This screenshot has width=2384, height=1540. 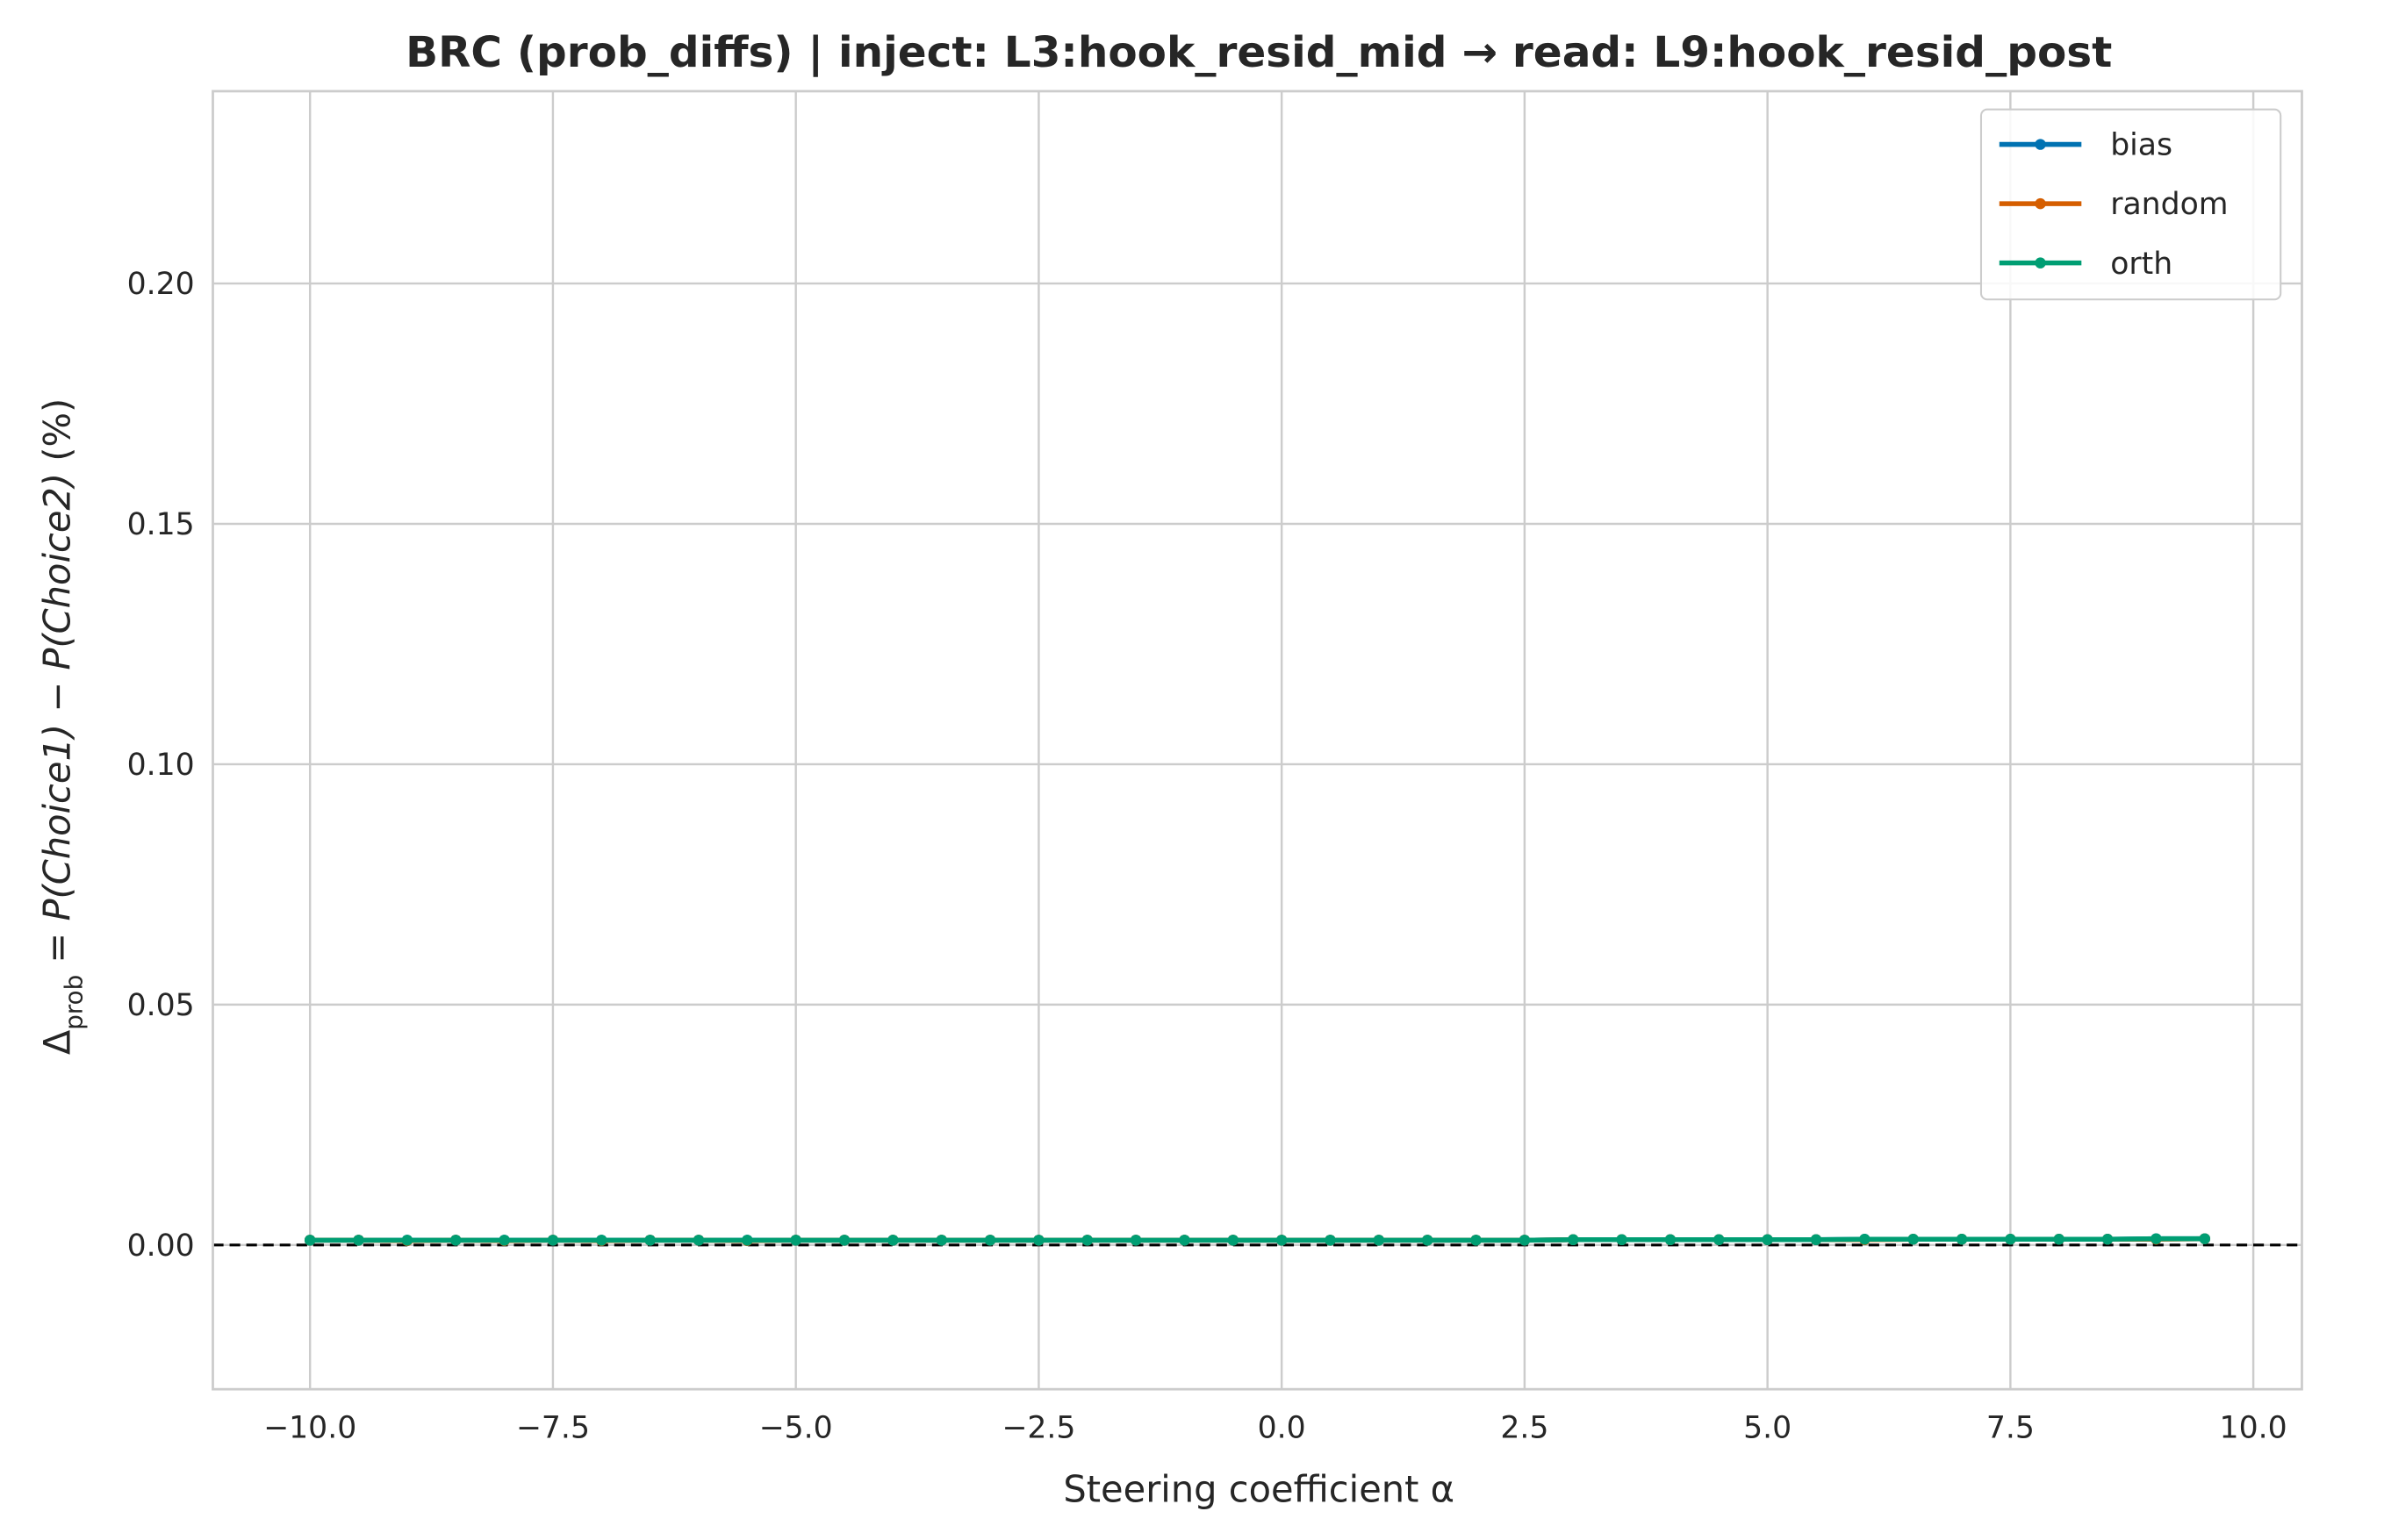 I want to click on legend-entry-orth: orth, so click(x=2085, y=264).